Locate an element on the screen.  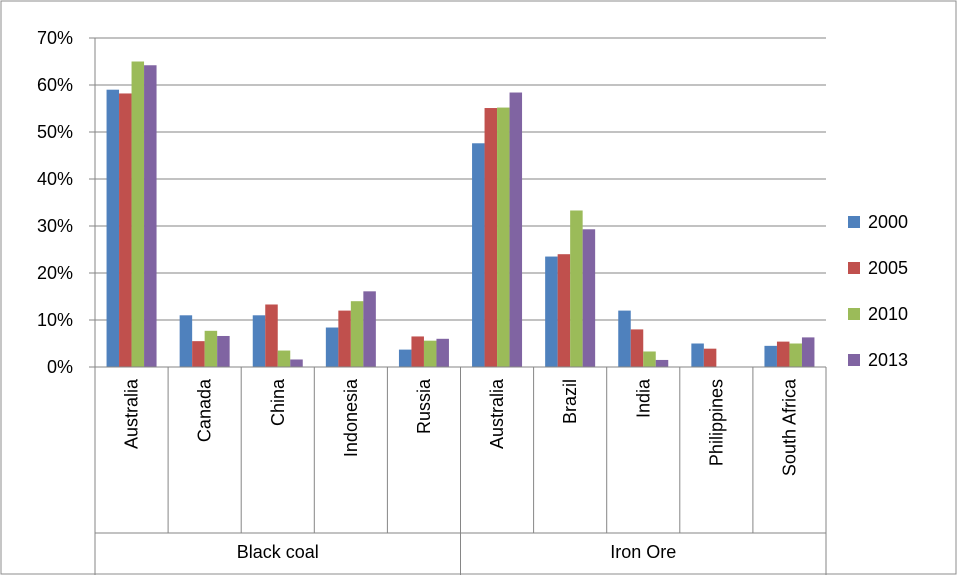
group-label: Black coal is located at coordinates (278, 552).